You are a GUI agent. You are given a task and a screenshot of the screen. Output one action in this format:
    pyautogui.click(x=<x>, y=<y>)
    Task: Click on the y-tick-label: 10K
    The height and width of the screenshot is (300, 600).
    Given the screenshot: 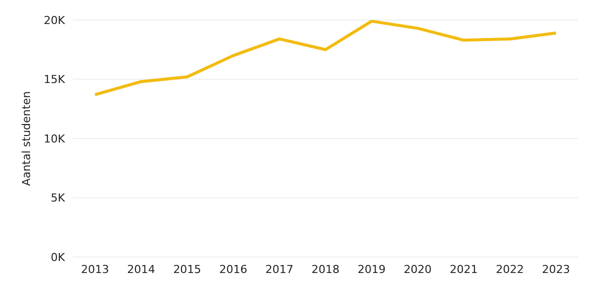 What is the action you would take?
    pyautogui.click(x=55, y=139)
    